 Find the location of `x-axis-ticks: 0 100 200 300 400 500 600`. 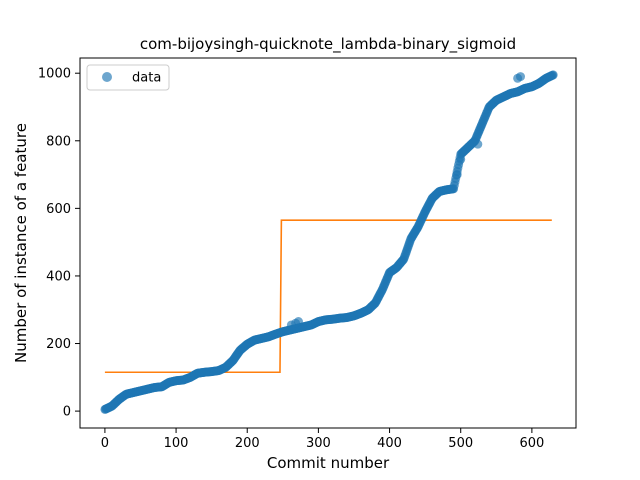

x-axis-ticks: 0 100 200 300 400 500 600 is located at coordinates (322, 439).